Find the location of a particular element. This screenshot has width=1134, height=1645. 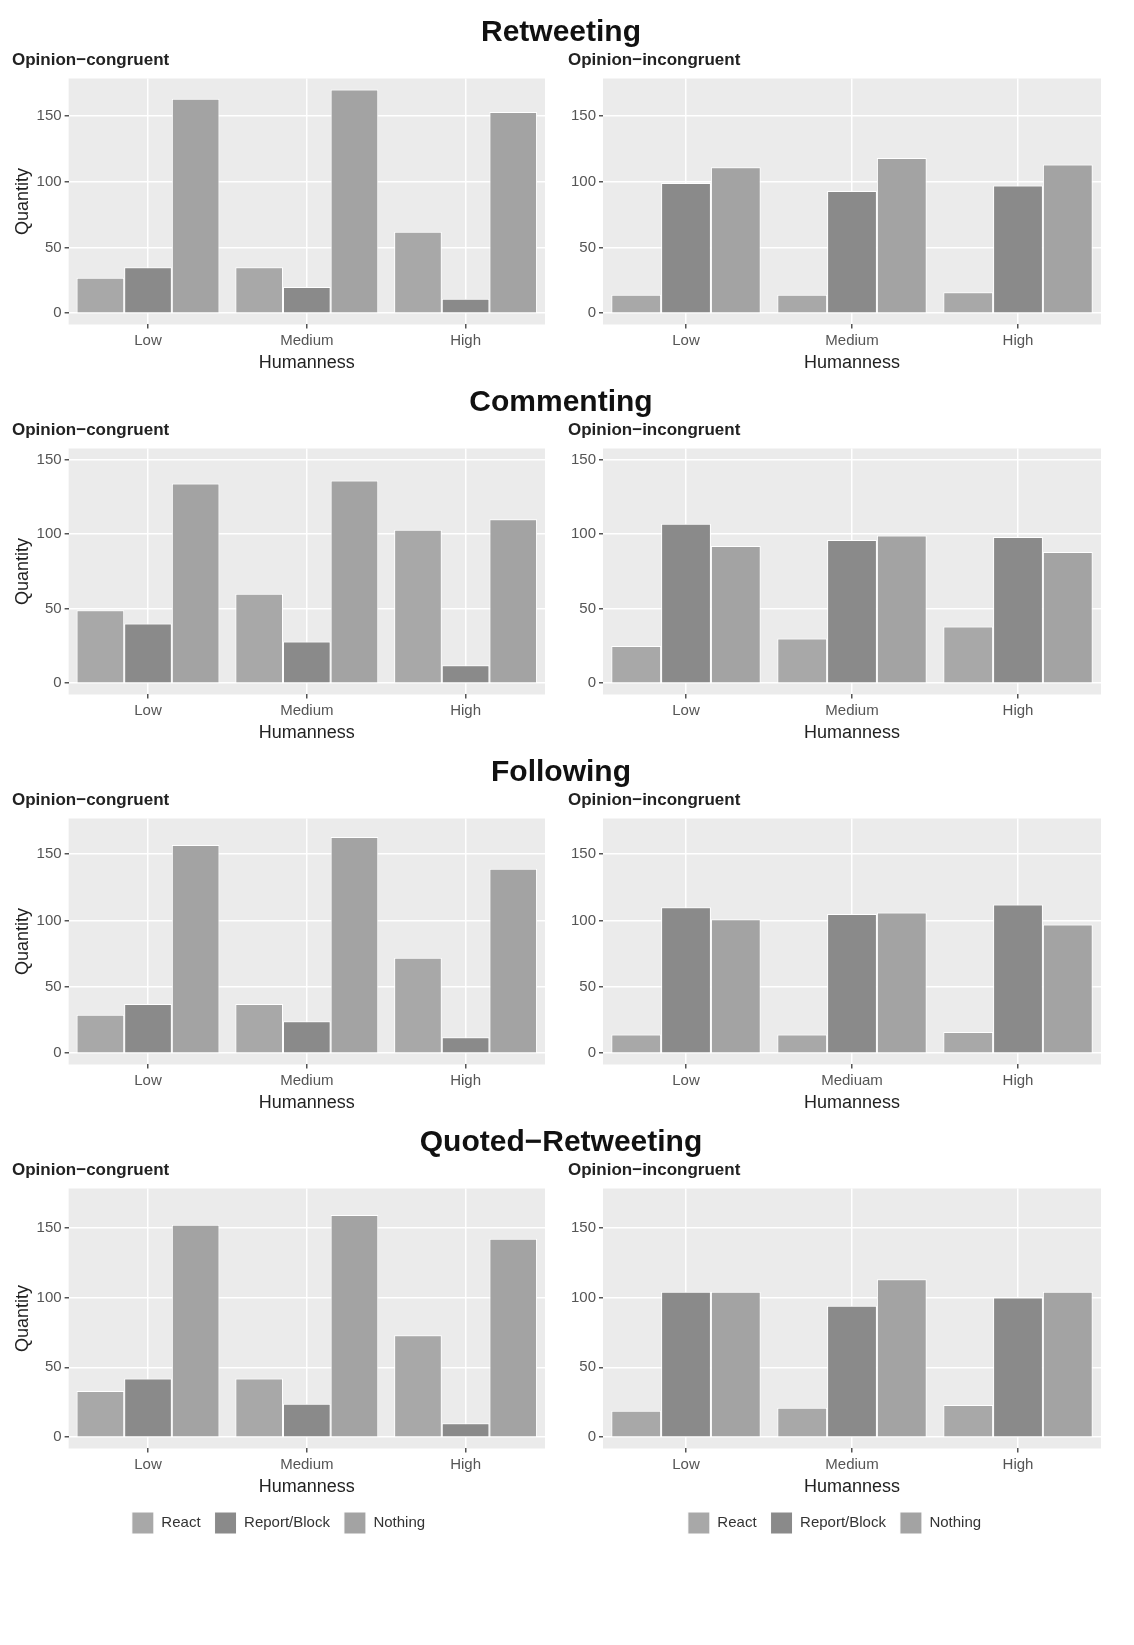

chart-title: Quoted−Retweeting is located at coordinates (561, 1141).